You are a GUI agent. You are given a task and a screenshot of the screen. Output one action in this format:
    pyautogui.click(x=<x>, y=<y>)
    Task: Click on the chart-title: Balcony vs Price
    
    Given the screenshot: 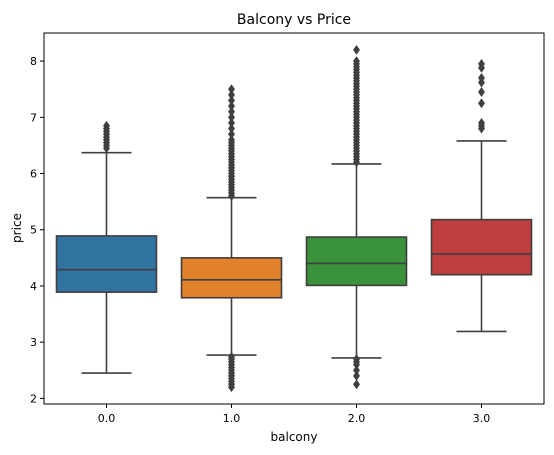 What is the action you would take?
    pyautogui.click(x=294, y=20)
    